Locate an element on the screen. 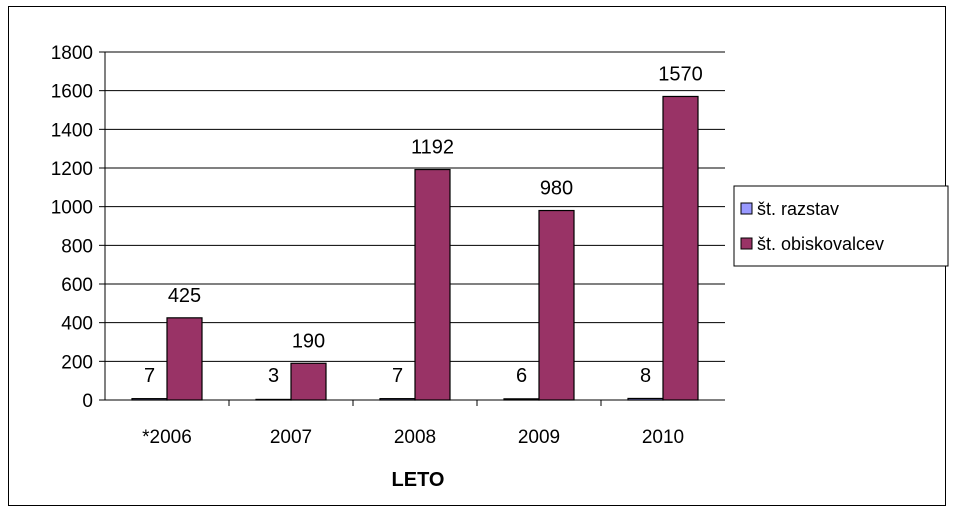 The height and width of the screenshot is (514, 954). x-tick-label-2006: *2006 is located at coordinates (167, 437).